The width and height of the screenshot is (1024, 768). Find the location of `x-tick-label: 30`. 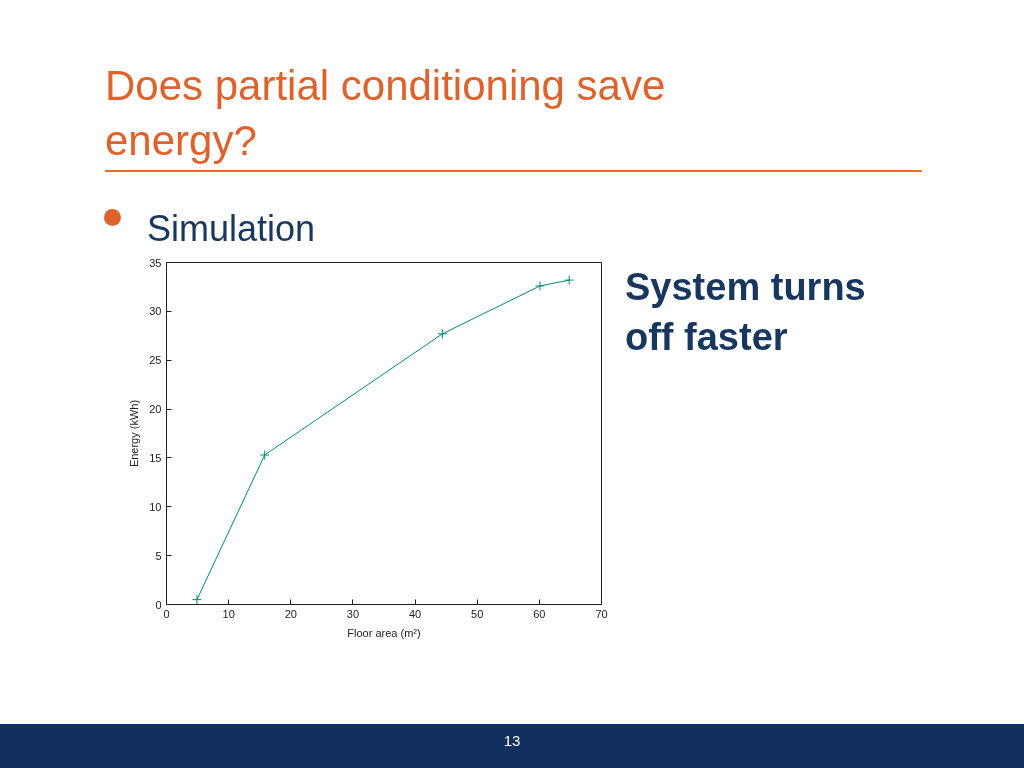

x-tick-label: 30 is located at coordinates (353, 613).